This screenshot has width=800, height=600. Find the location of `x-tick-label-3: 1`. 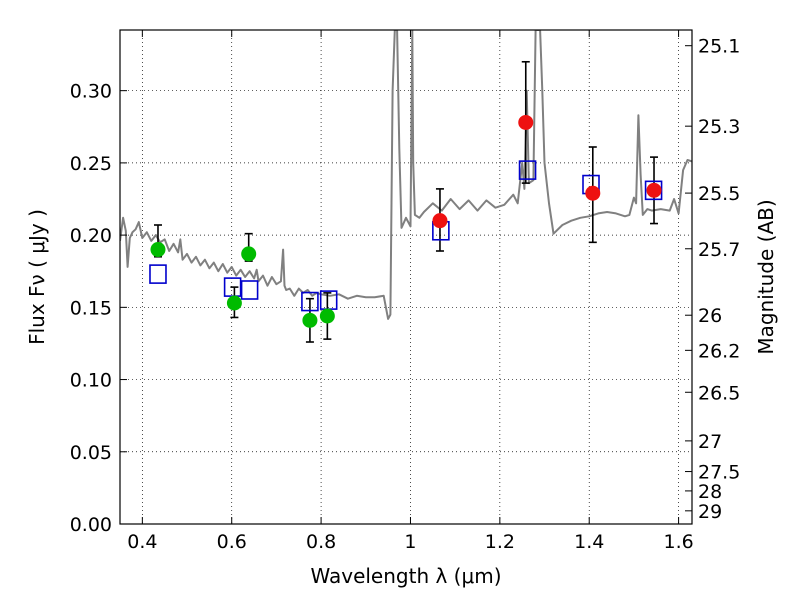

x-tick-label-3: 1 is located at coordinates (410, 542).